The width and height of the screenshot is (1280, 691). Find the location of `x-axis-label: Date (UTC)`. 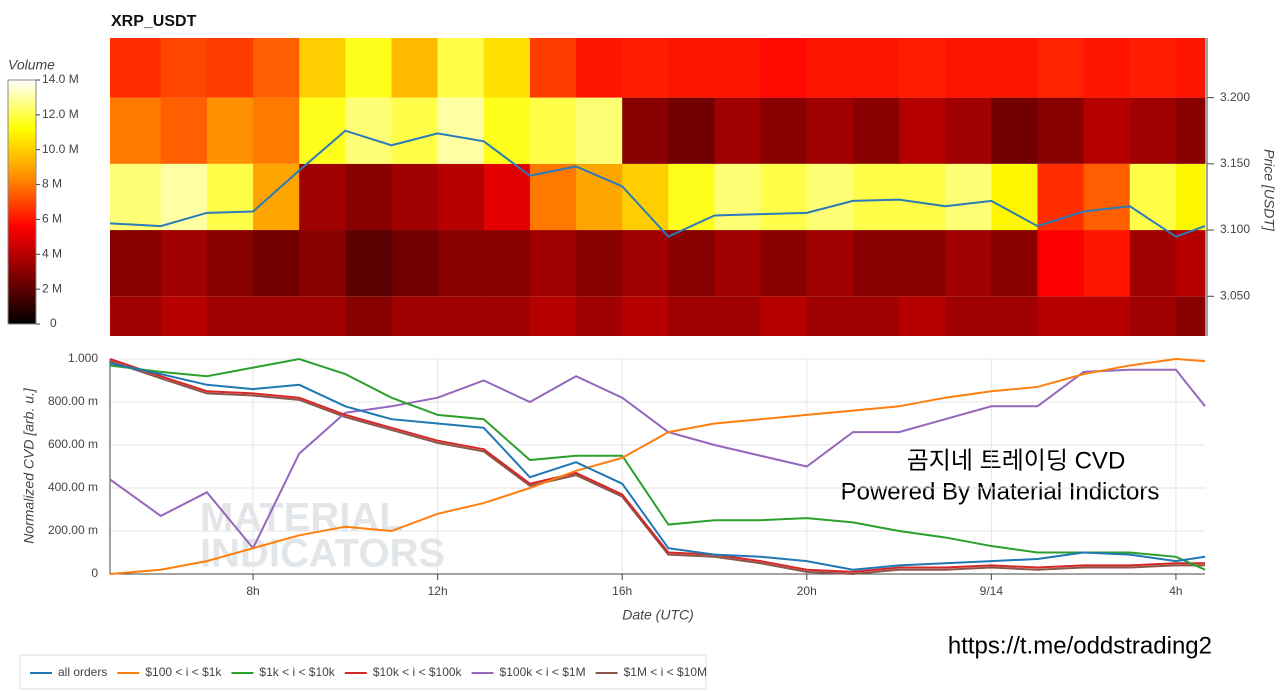

x-axis-label: Date (UTC) is located at coordinates (658, 615).